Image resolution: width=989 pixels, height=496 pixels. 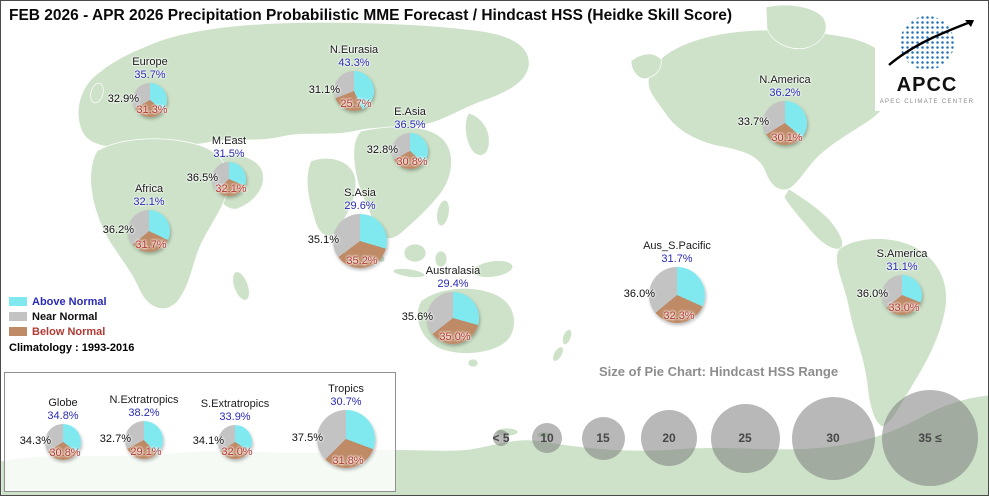 I want to click on near-normal-value: 32.7%, so click(x=115, y=439).